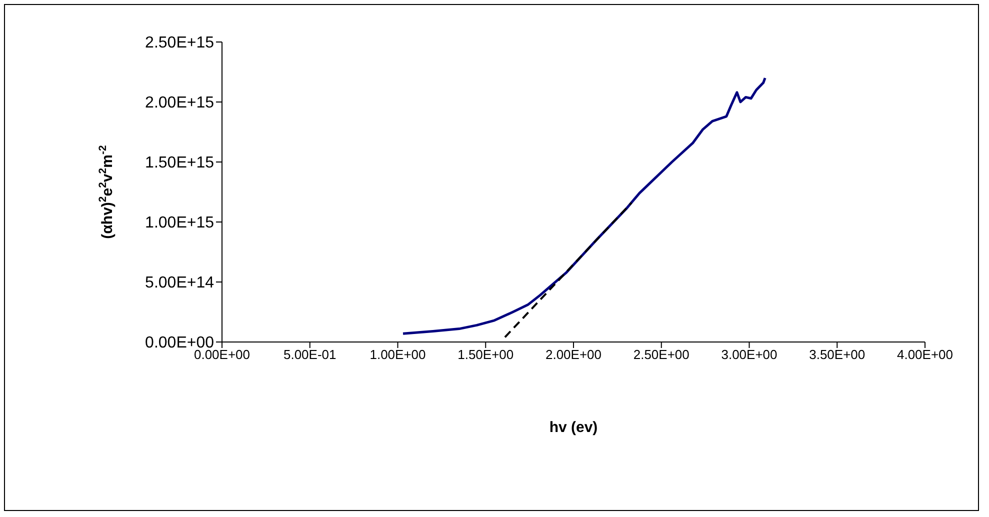 This screenshot has height=517, width=989. Describe the element at coordinates (749, 354) in the screenshot. I see `x-tick-label: 3.00E+00` at that location.